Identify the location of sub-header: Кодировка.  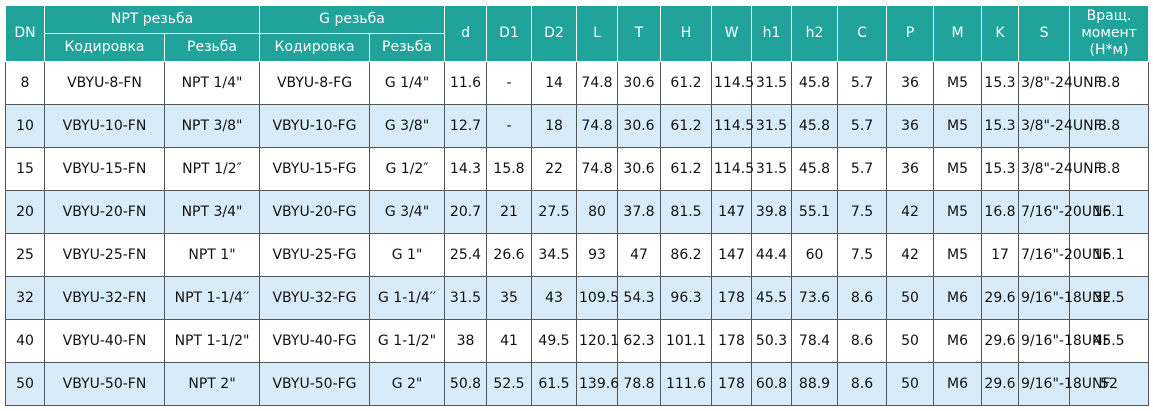
(315, 47).